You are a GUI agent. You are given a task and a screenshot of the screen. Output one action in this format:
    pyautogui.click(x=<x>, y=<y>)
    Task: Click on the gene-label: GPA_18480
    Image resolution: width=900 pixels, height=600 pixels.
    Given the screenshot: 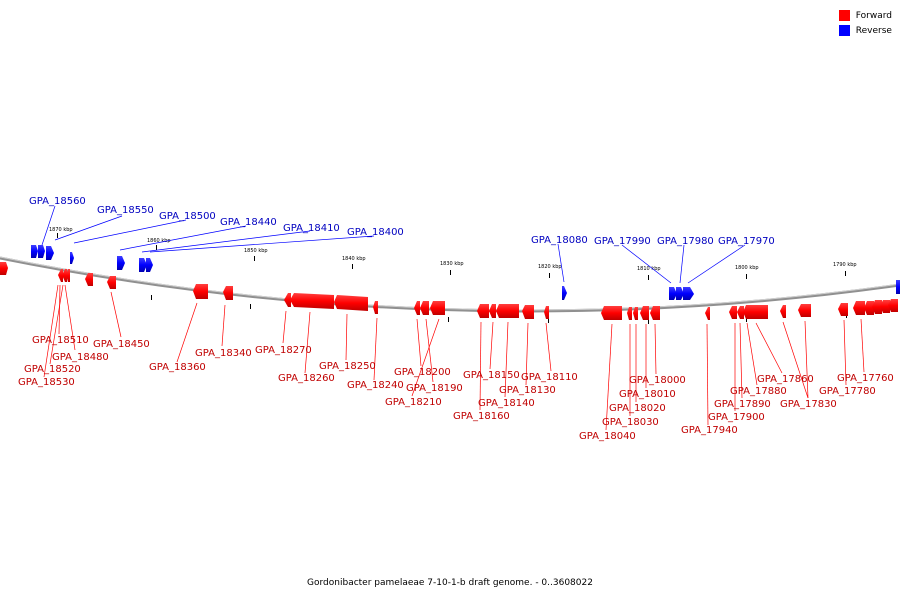 What is the action you would take?
    pyautogui.click(x=80, y=357)
    